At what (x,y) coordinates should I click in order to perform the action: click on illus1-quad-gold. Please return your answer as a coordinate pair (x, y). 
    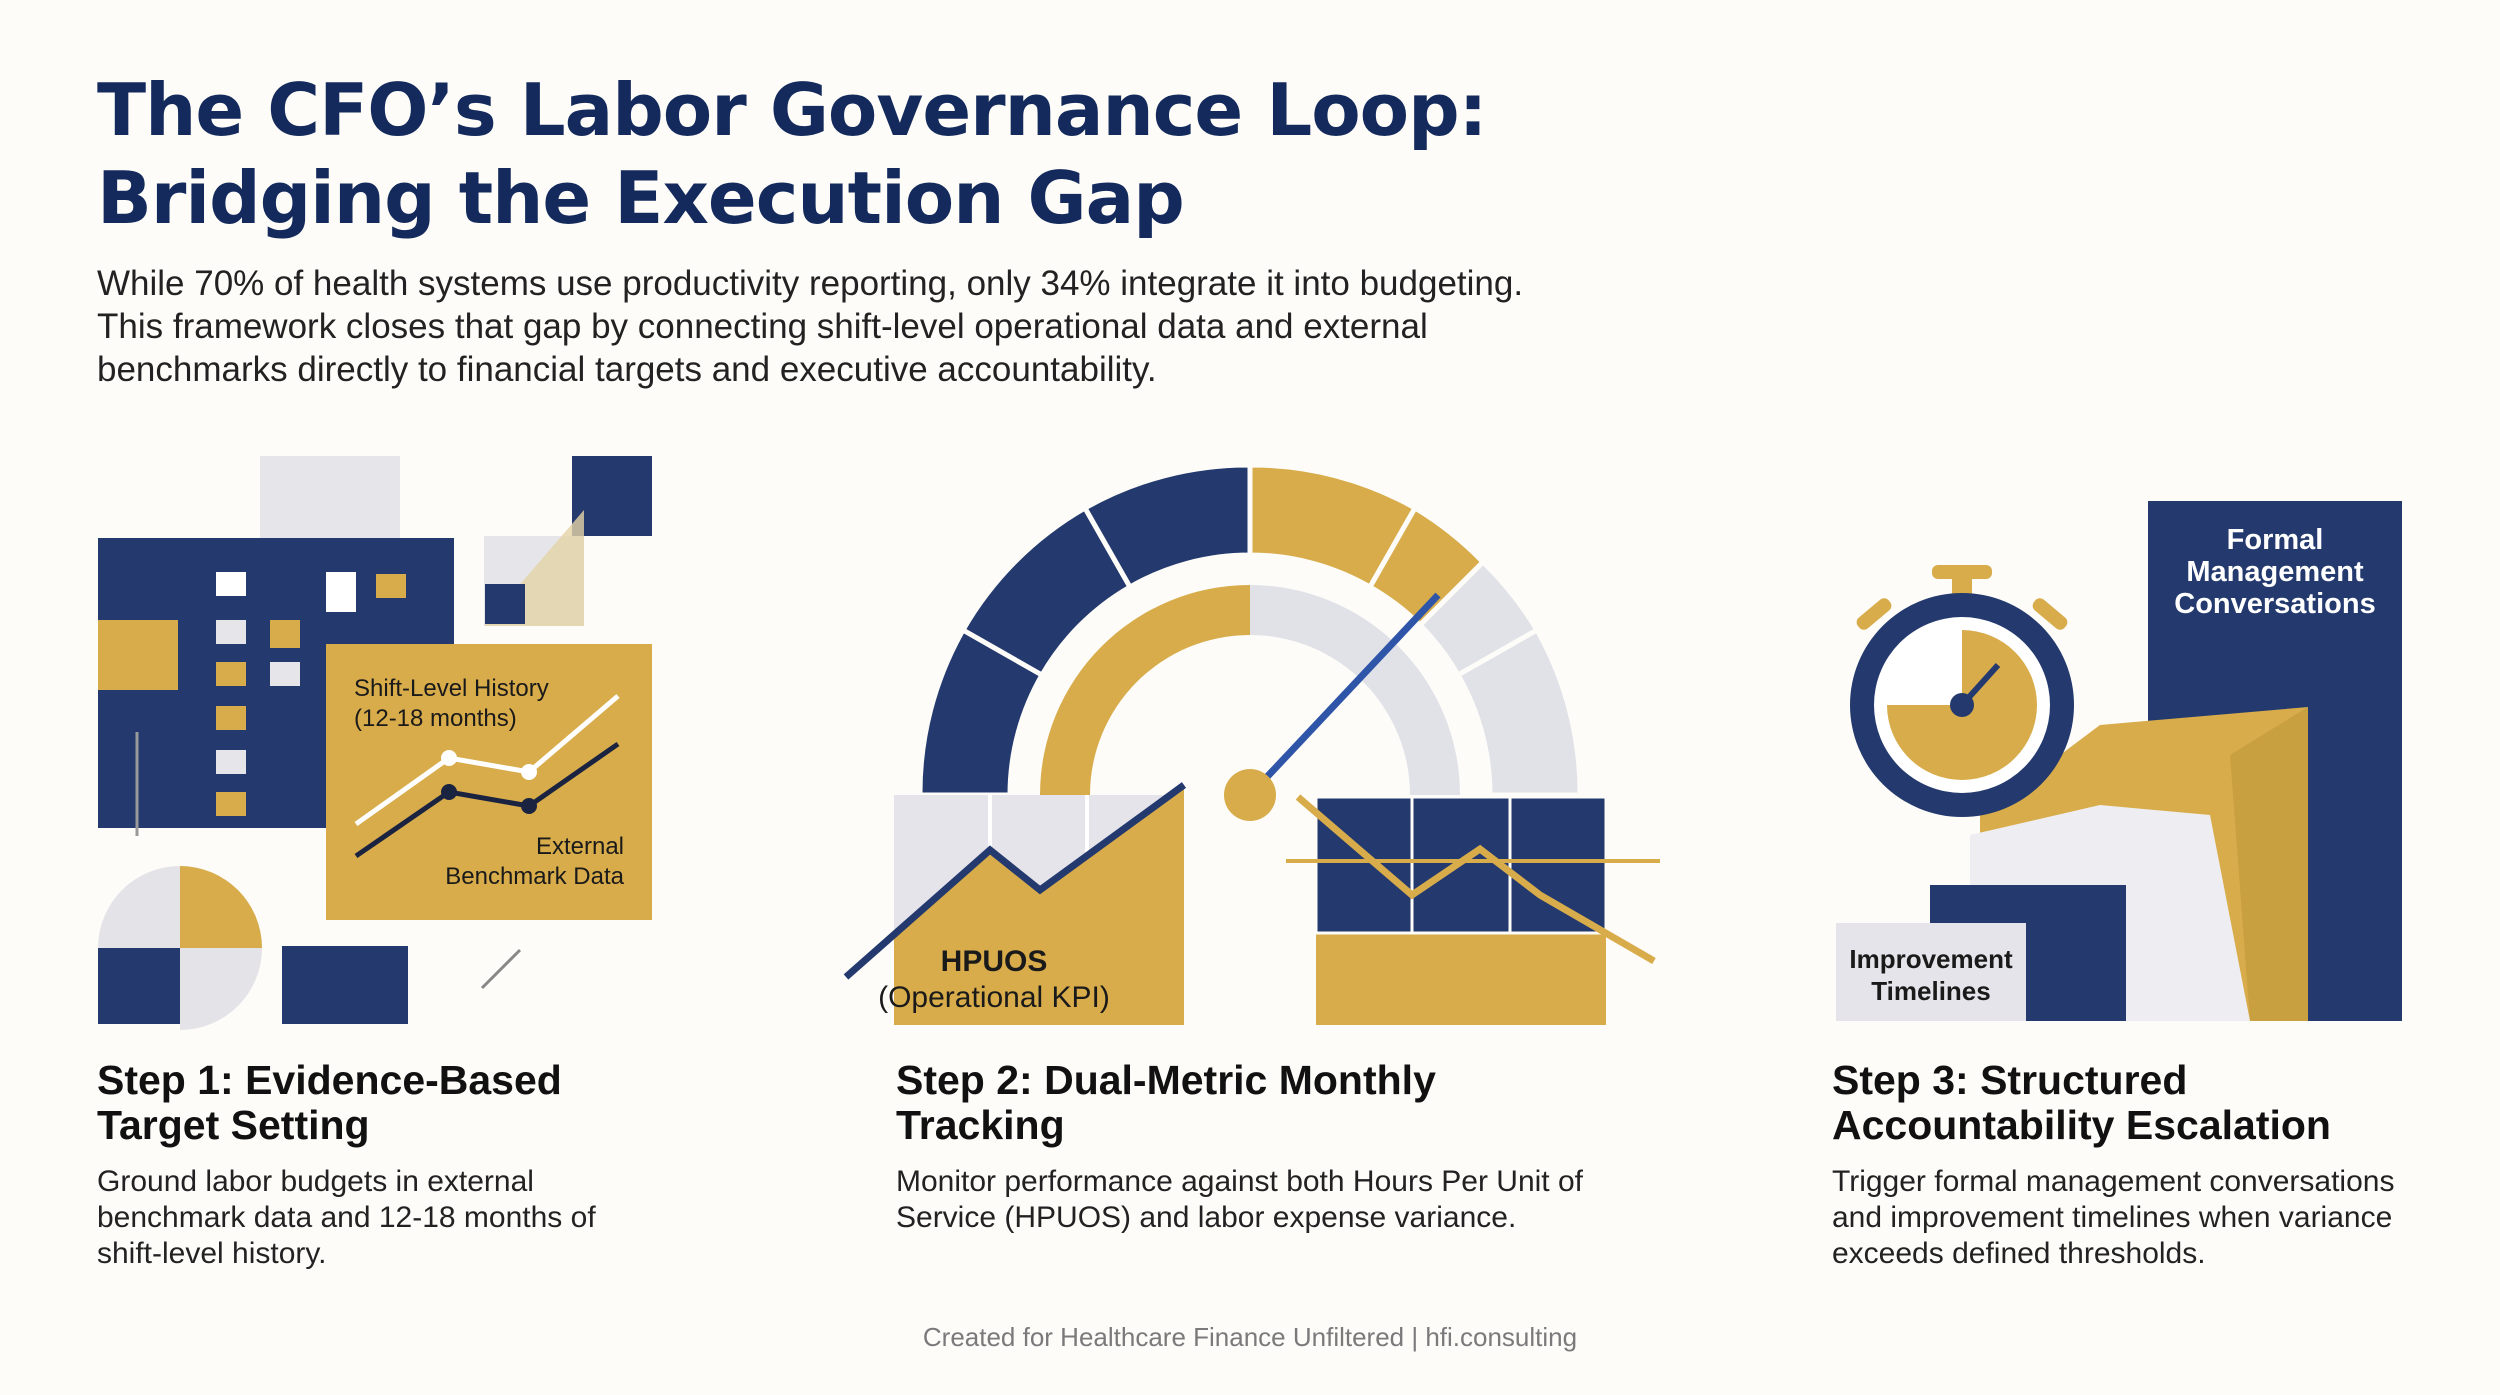
    Looking at the image, I should click on (221, 907).